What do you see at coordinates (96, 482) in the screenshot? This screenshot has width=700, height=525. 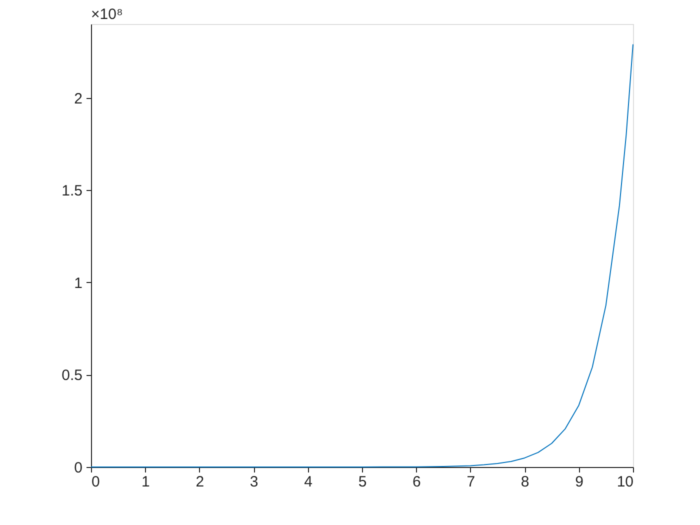 I see `x-tick-label: 0` at bounding box center [96, 482].